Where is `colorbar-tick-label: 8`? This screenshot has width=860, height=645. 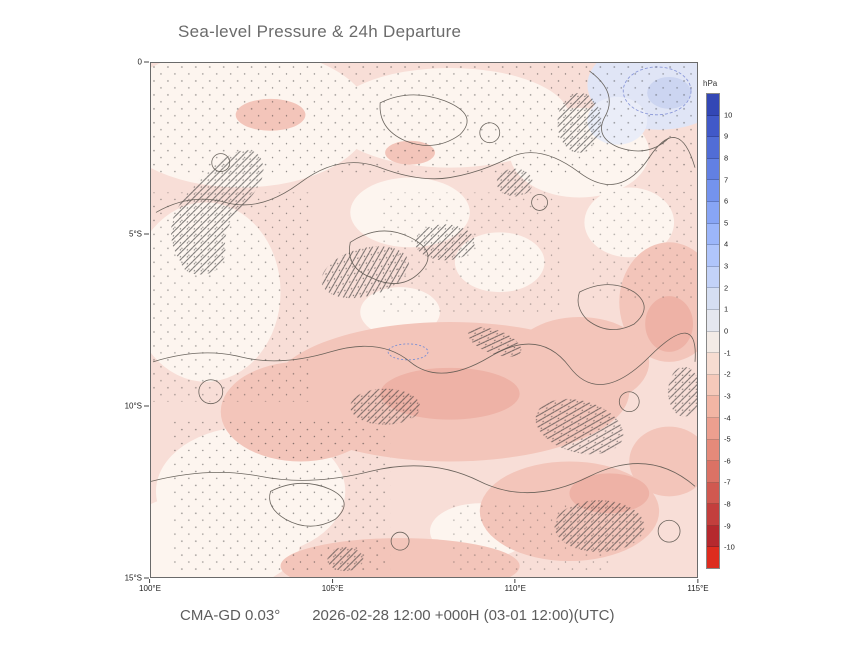 colorbar-tick-label: 8 is located at coordinates (726, 158).